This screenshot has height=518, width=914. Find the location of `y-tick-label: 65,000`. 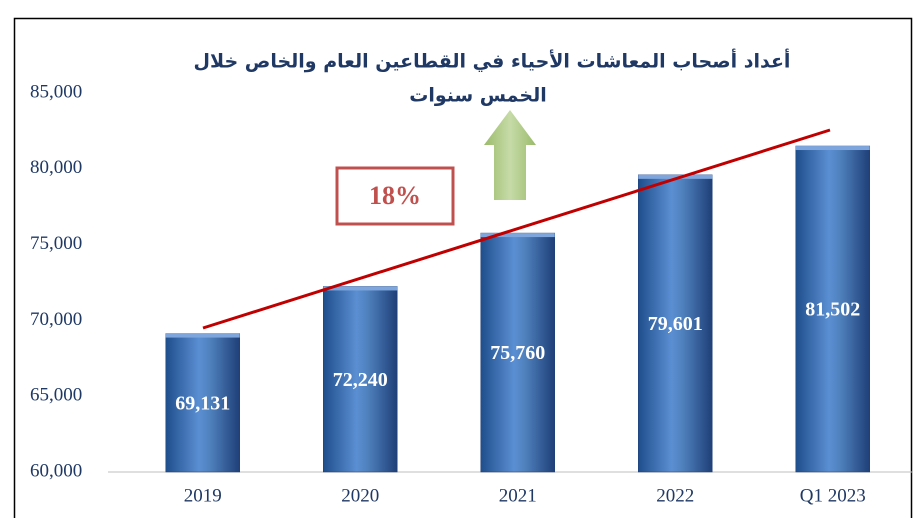

y-tick-label: 65,000 is located at coordinates (56, 395).